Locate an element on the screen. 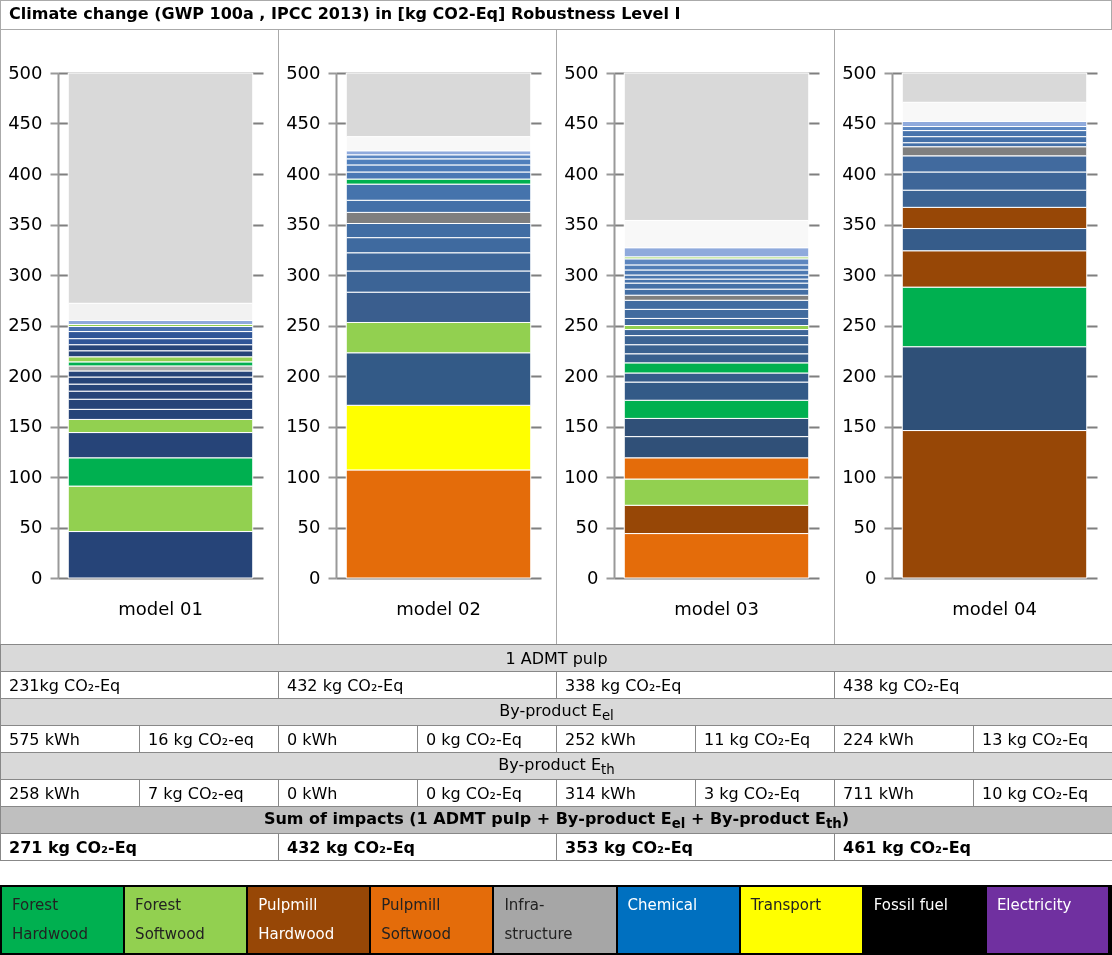 Image resolution: width=1112 pixels, height=955 pixels. text: By-product E$_{el}$ is located at coordinates (556, 712).